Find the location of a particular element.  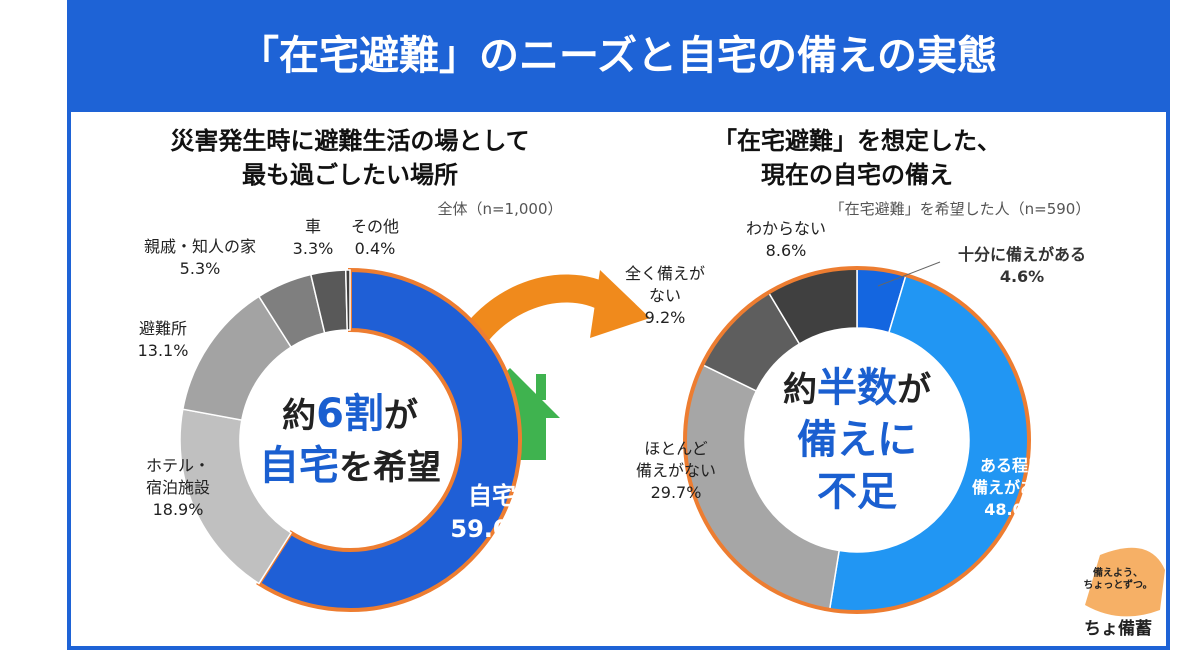

center-line: 不足 is located at coordinates (857, 492).